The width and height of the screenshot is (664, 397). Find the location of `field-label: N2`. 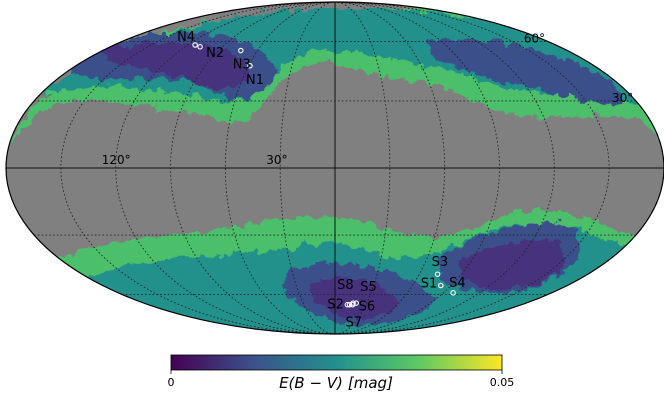

field-label: N2 is located at coordinates (215, 53).